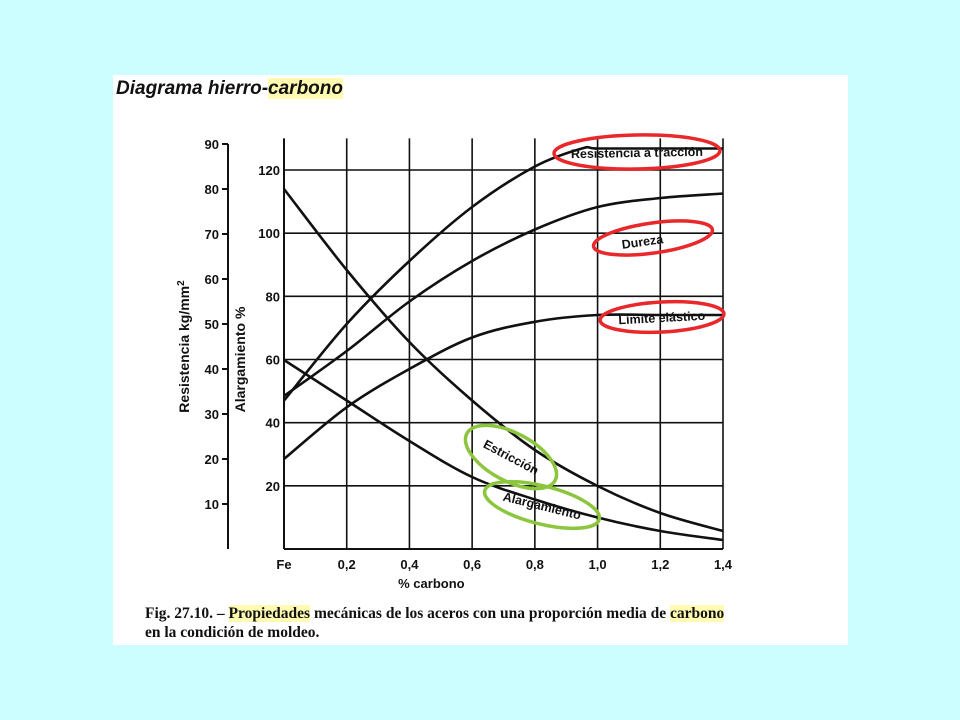 This screenshot has width=960, height=720. Describe the element at coordinates (273, 296) in the screenshot. I see `right-axis-tick-label: 80` at that location.